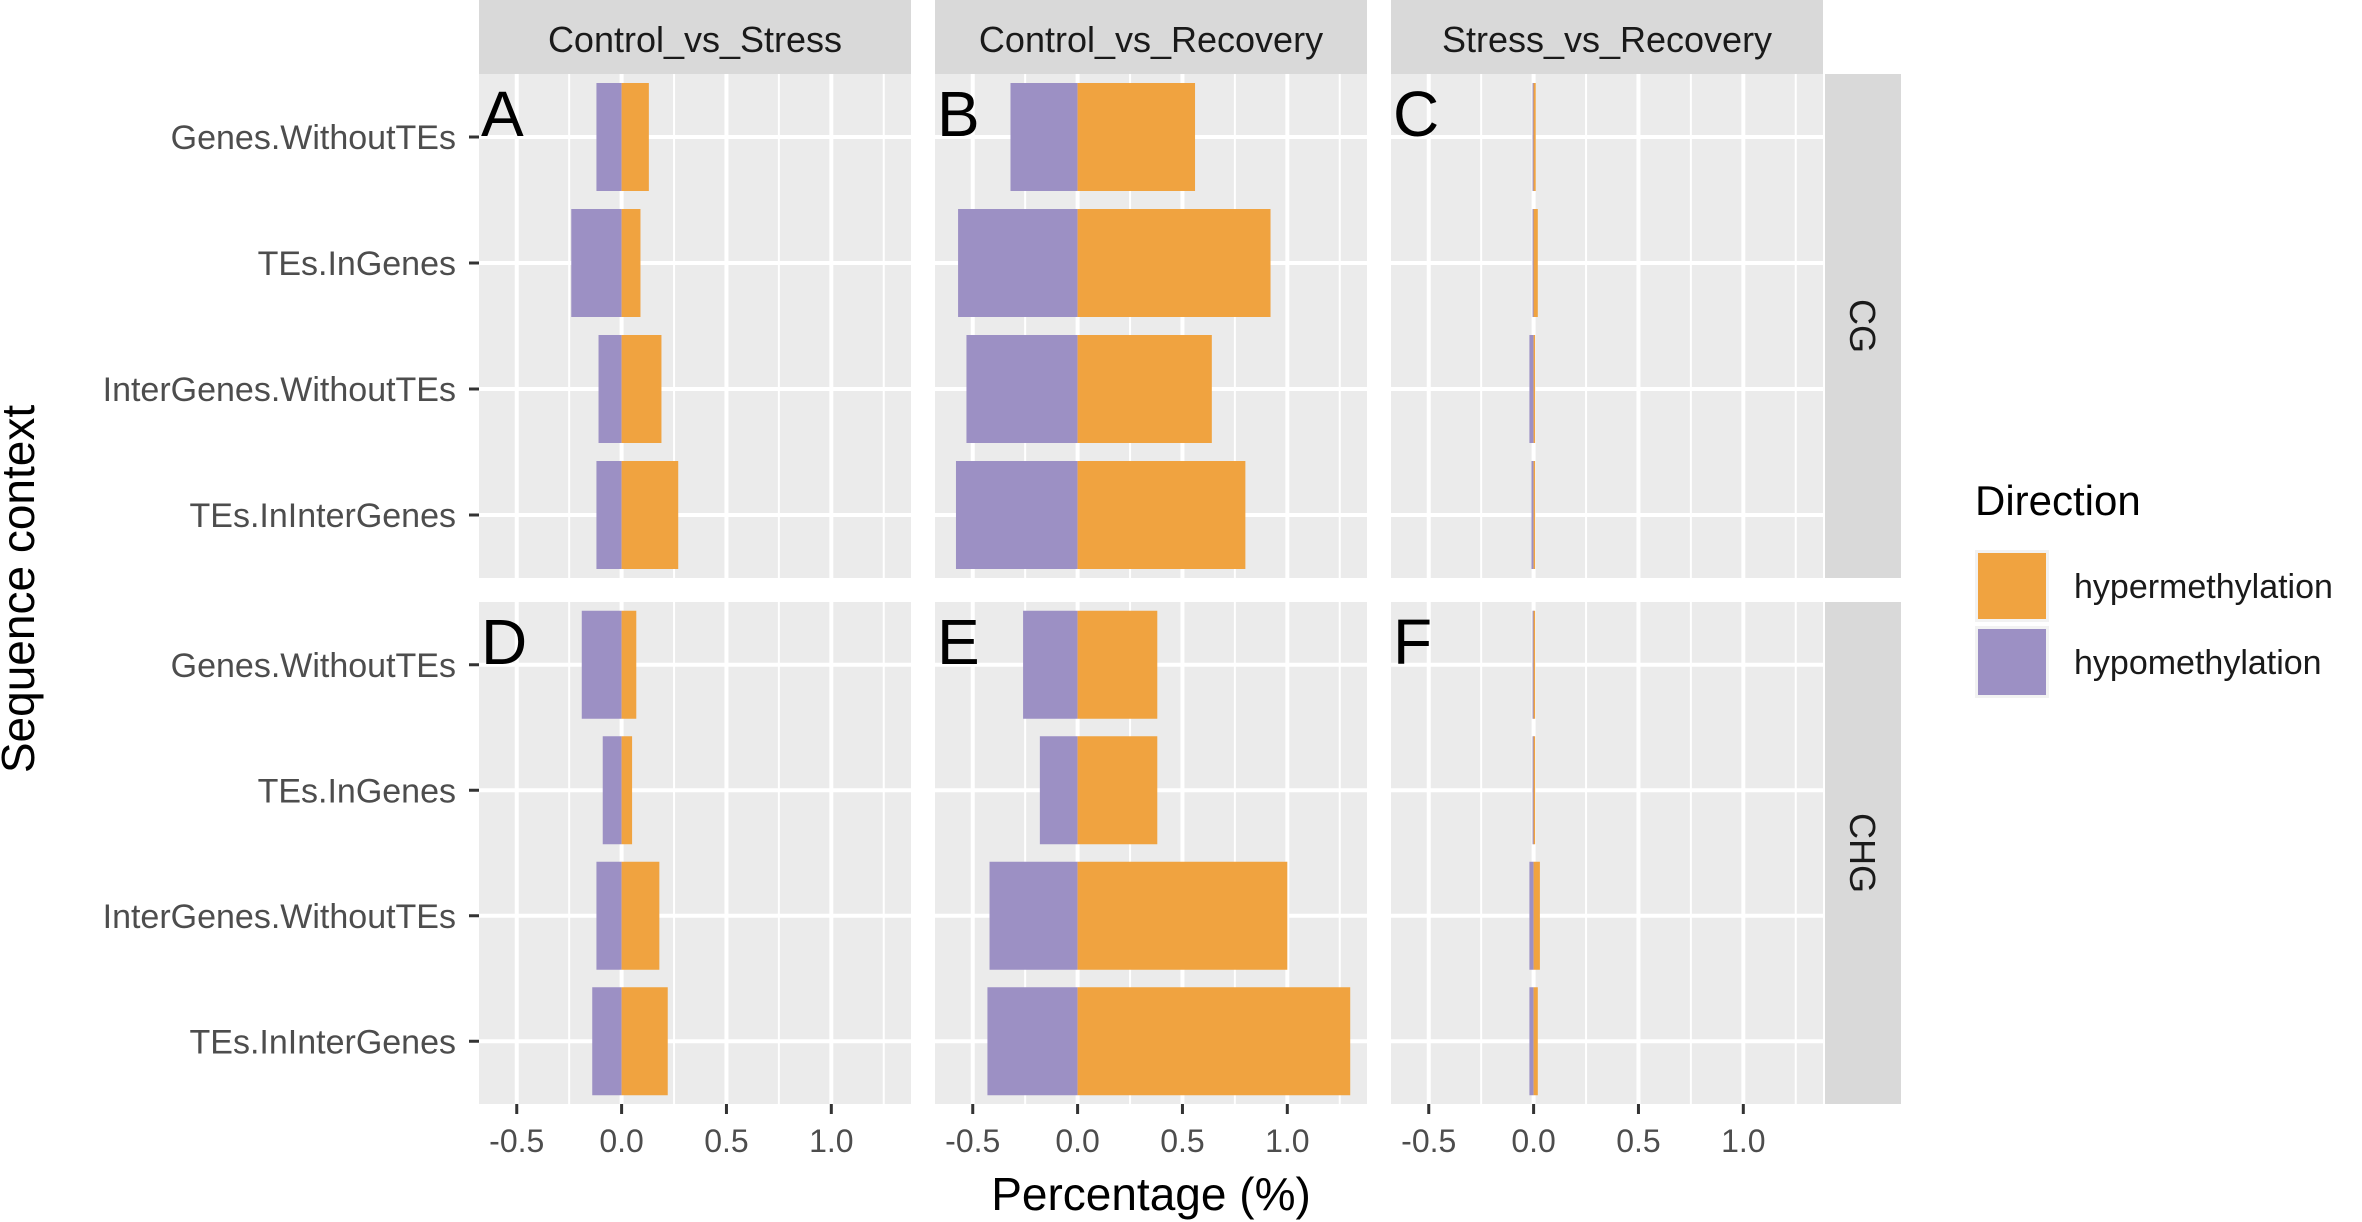  What do you see at coordinates (695, 326) in the screenshot?
I see `panel-bg-r1-c1` at bounding box center [695, 326].